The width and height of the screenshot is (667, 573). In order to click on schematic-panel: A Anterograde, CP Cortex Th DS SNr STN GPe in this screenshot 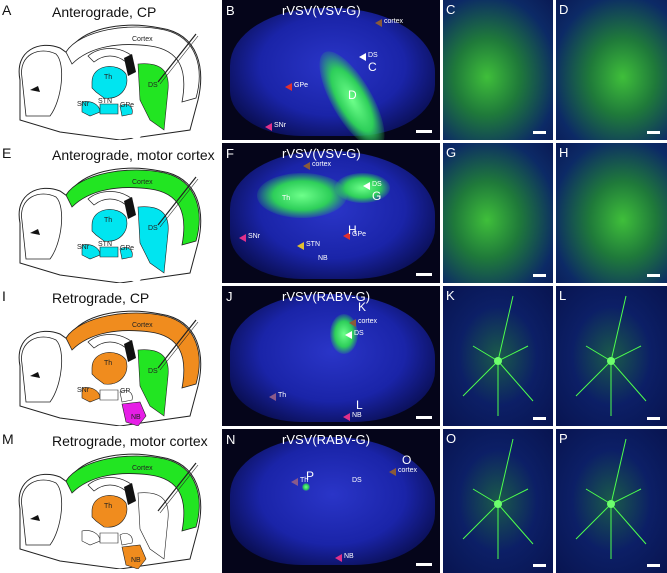, I will do `click(110, 70)`.